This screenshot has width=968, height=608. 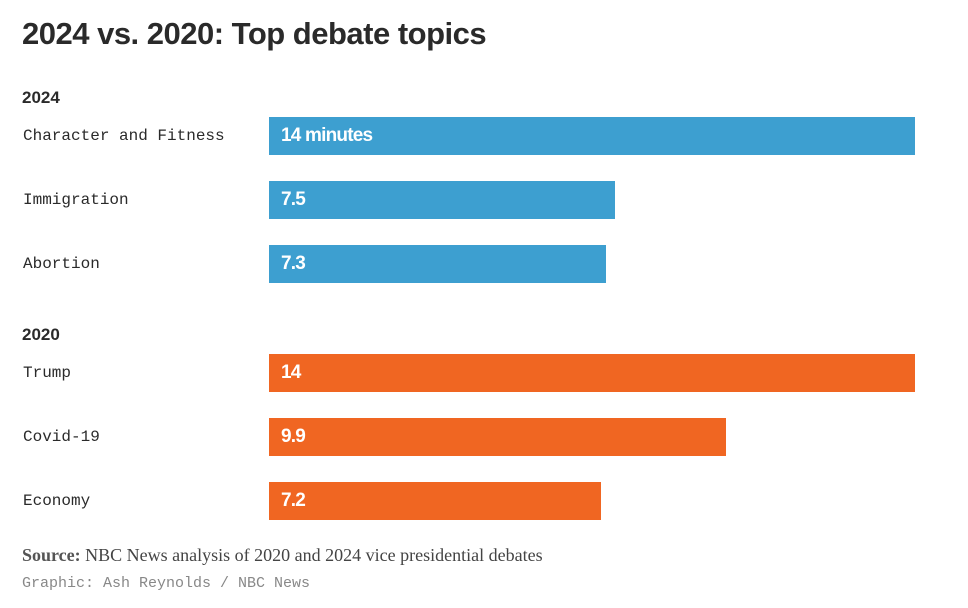 What do you see at coordinates (497, 437) in the screenshot?
I see `bar: 9.9` at bounding box center [497, 437].